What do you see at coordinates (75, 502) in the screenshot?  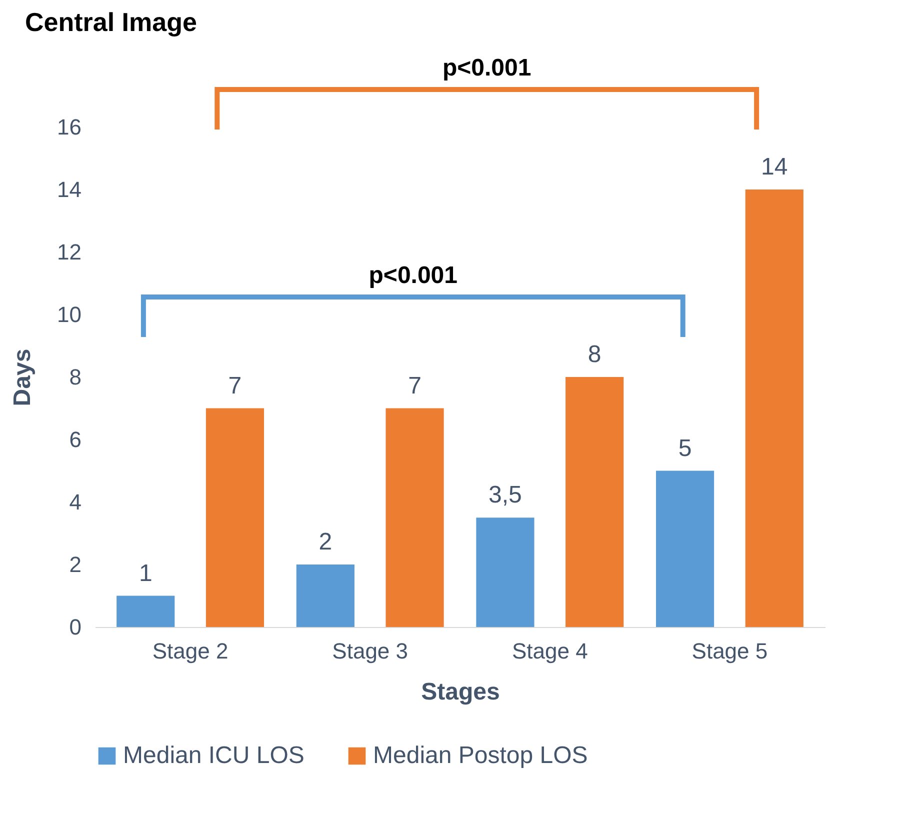 I see `y-tick-label: 4` at bounding box center [75, 502].